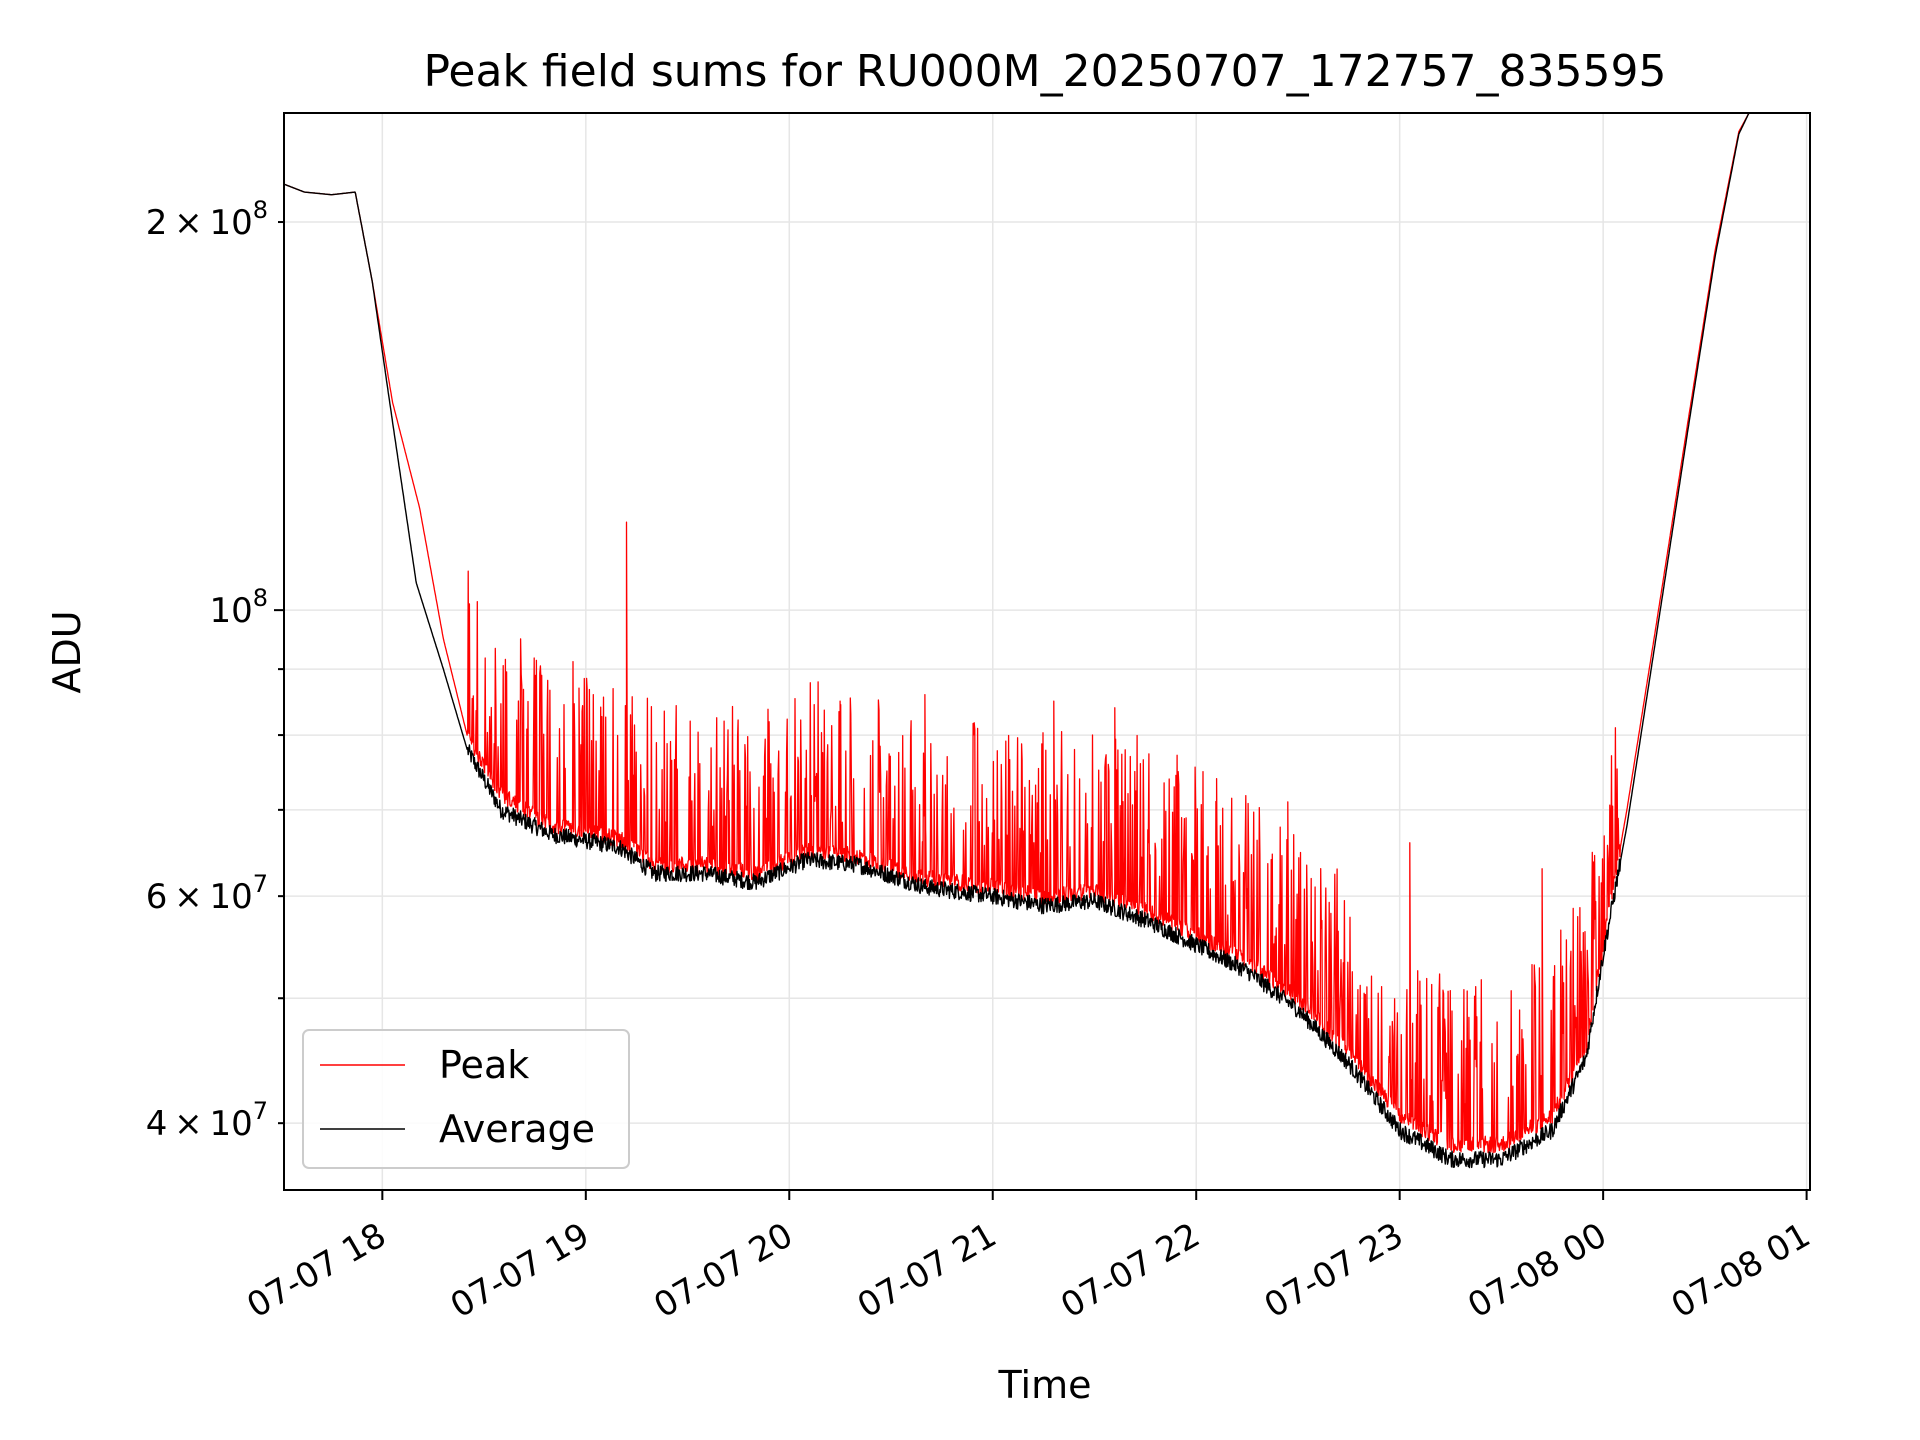 The image size is (1920, 1440). Describe the element at coordinates (1045, 1385) in the screenshot. I see `x-axis-label: Time` at that location.